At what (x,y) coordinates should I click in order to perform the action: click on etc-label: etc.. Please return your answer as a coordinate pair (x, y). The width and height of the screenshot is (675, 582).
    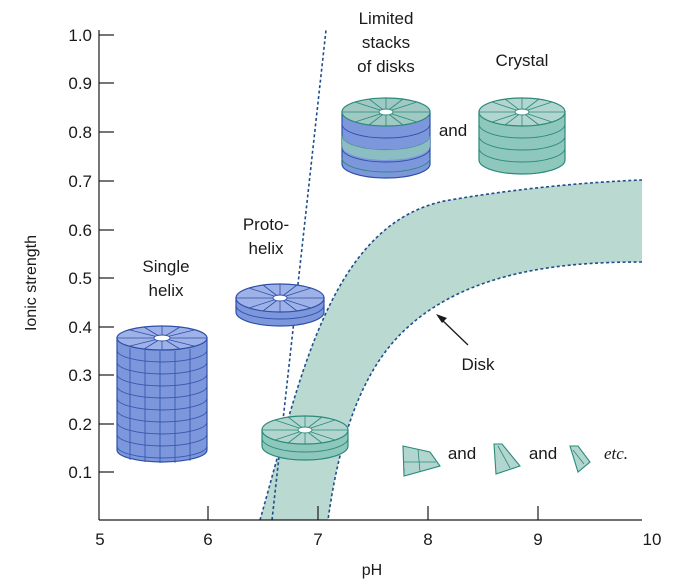
    Looking at the image, I should click on (616, 453).